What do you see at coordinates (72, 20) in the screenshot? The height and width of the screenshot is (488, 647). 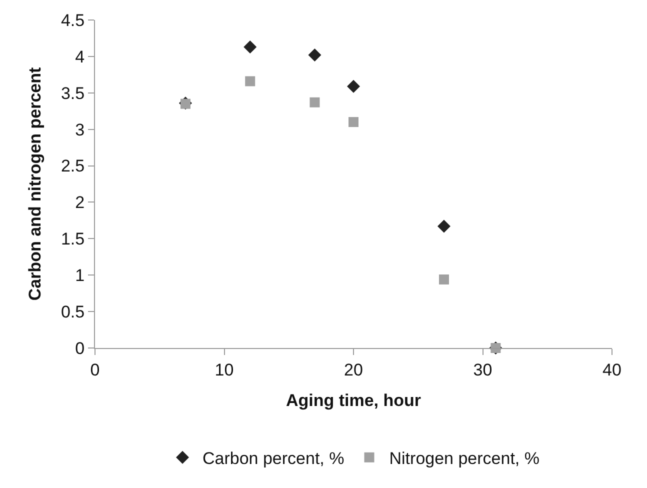 I see `y-tick-label: 4.5` at bounding box center [72, 20].